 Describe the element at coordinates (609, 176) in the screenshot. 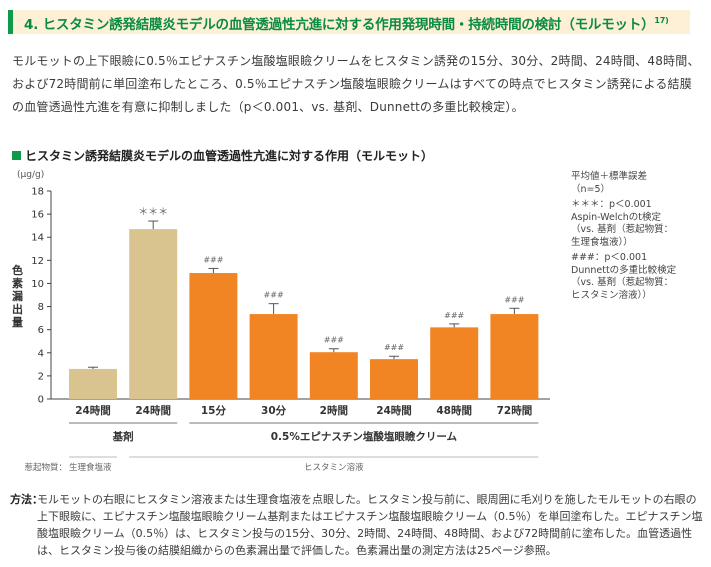

I see `note-line: 平均値＋標準誤差` at that location.